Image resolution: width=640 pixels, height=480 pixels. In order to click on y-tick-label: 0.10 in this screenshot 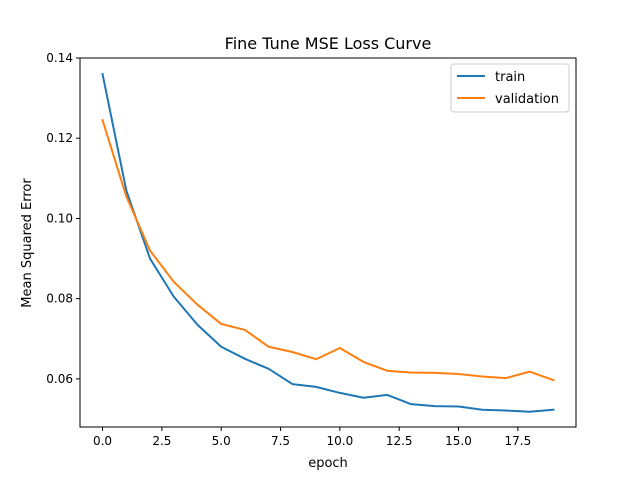, I will do `click(59, 218)`.